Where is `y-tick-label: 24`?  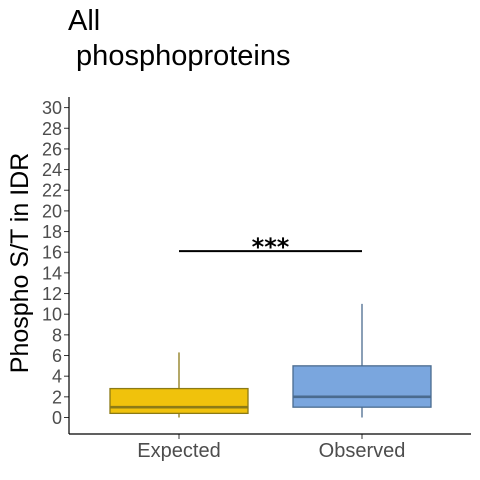
y-tick-label: 24 is located at coordinates (52, 170).